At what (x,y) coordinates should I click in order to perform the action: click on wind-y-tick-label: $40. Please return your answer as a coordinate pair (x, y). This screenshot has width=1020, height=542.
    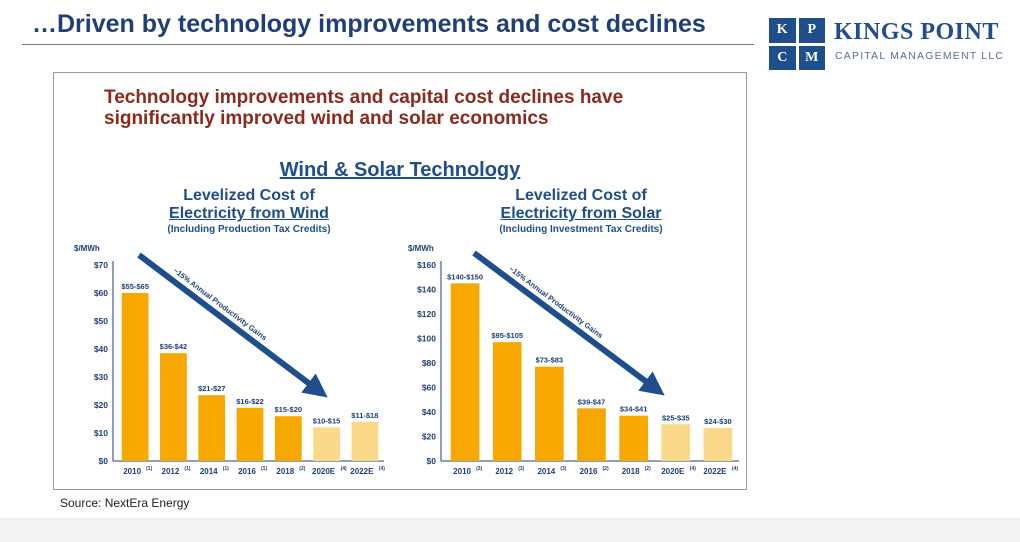
    Looking at the image, I should click on (101, 349).